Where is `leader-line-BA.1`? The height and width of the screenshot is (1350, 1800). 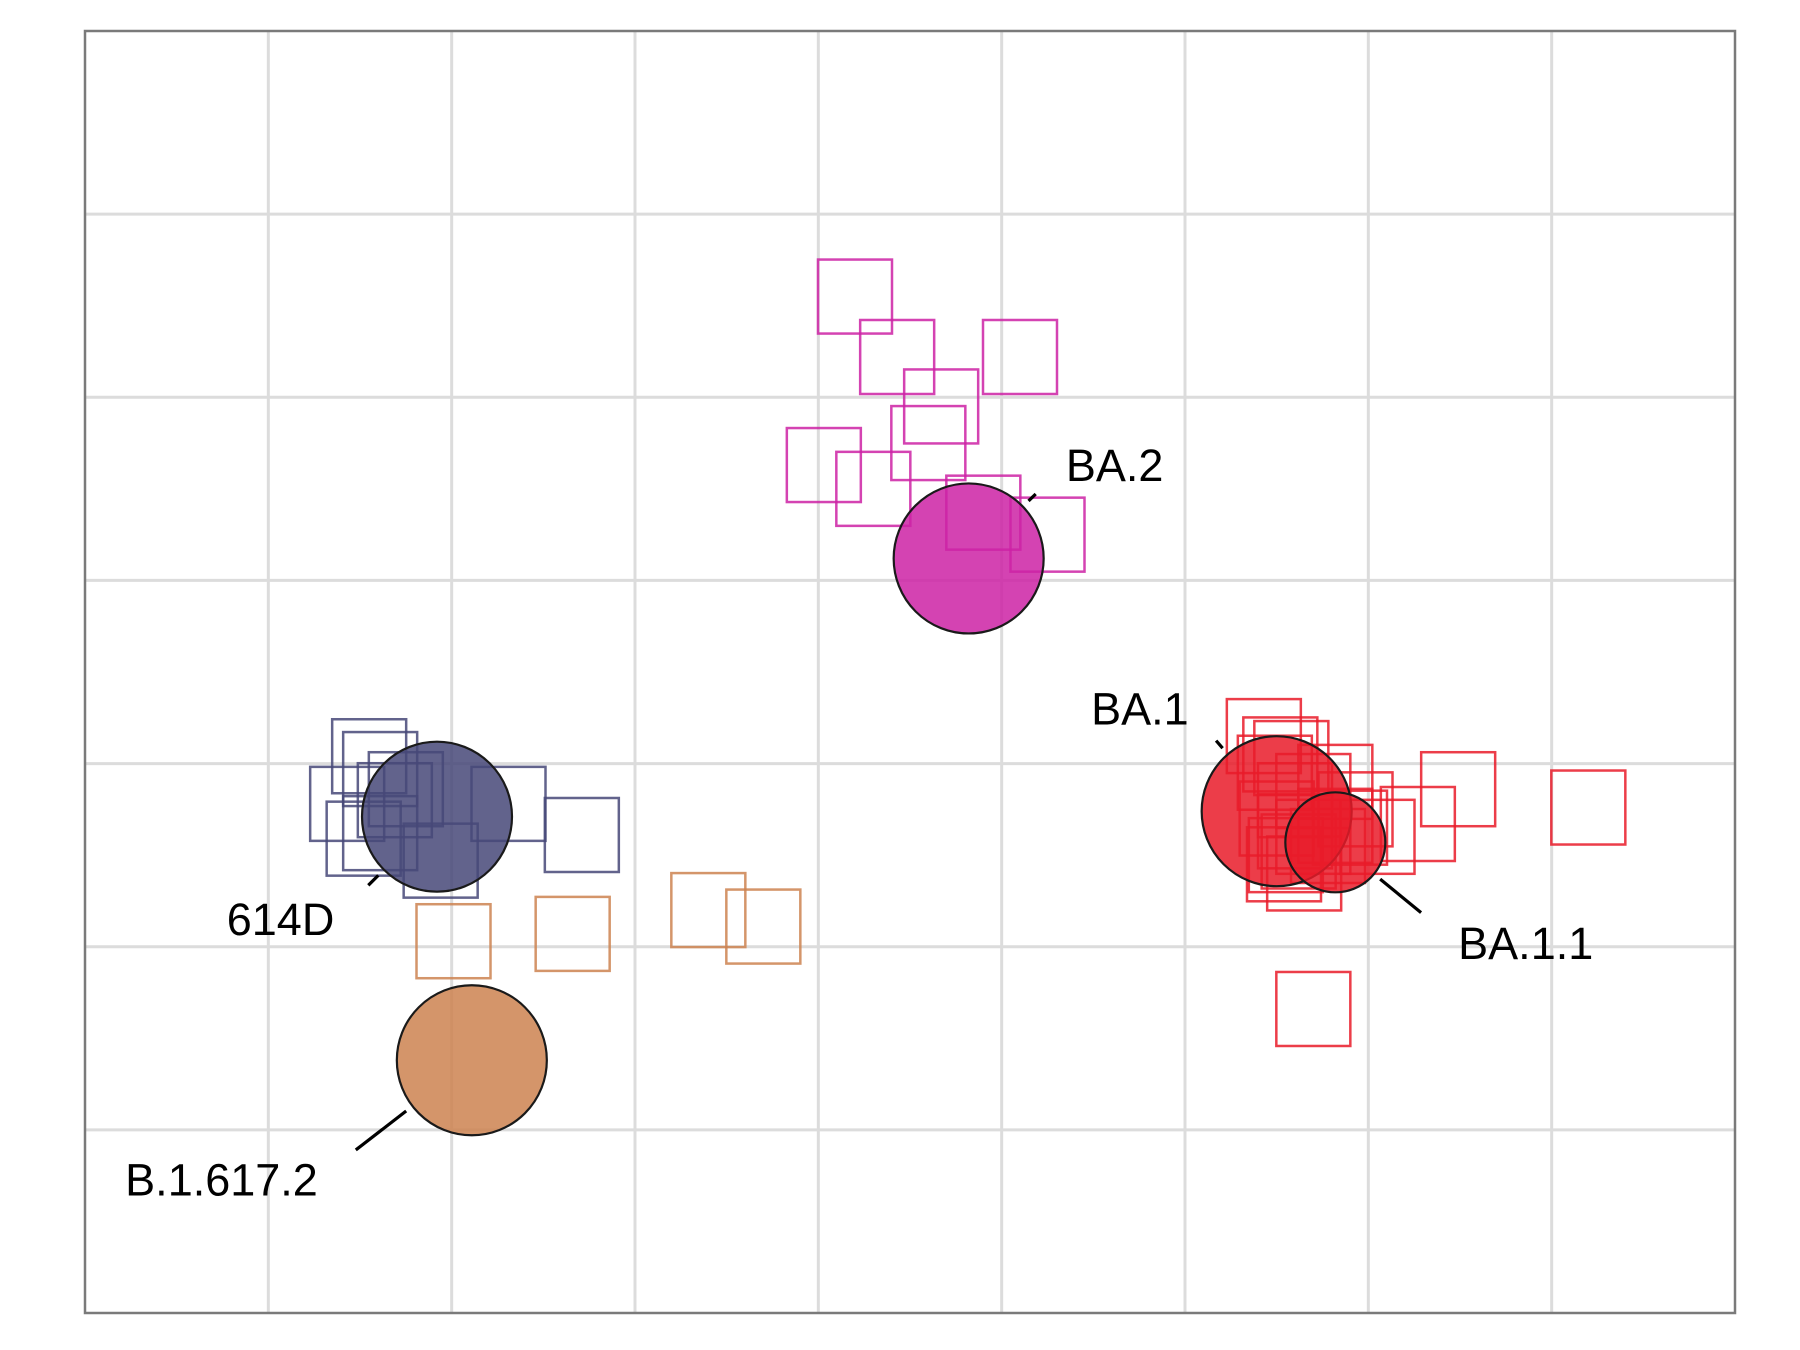
leader-line-BA.1 is located at coordinates (1219, 744).